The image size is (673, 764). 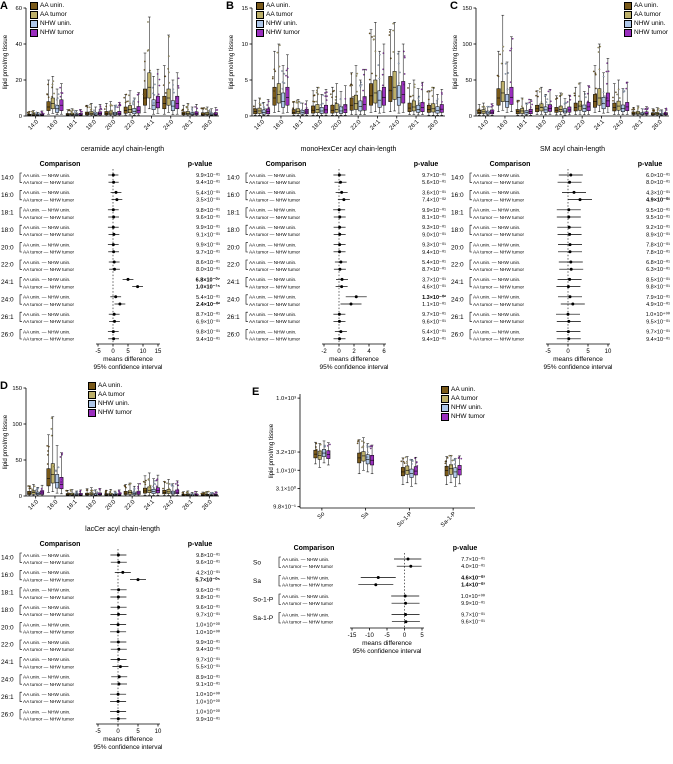 What do you see at coordinates (658, 287) in the screenshot?
I see `svg-text: 9.8×10⁻⁰¹` at bounding box center [658, 287].